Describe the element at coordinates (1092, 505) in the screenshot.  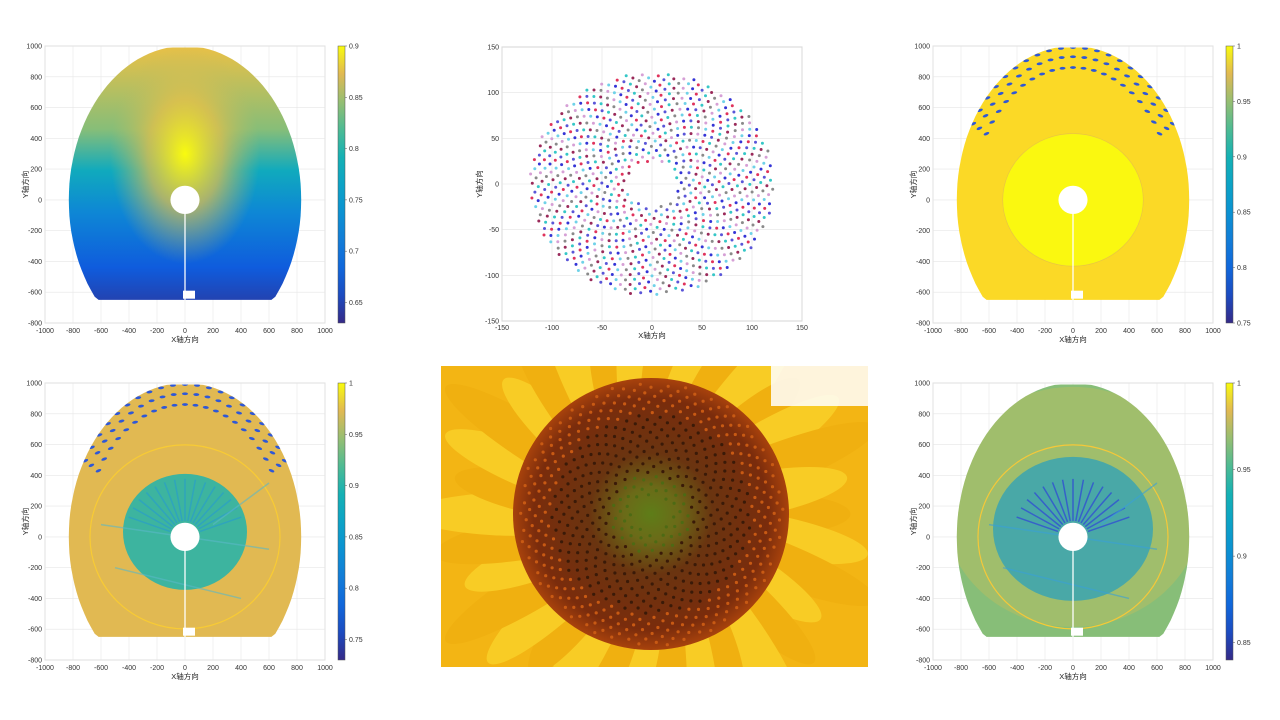
I see `shade-spoke` at that location.